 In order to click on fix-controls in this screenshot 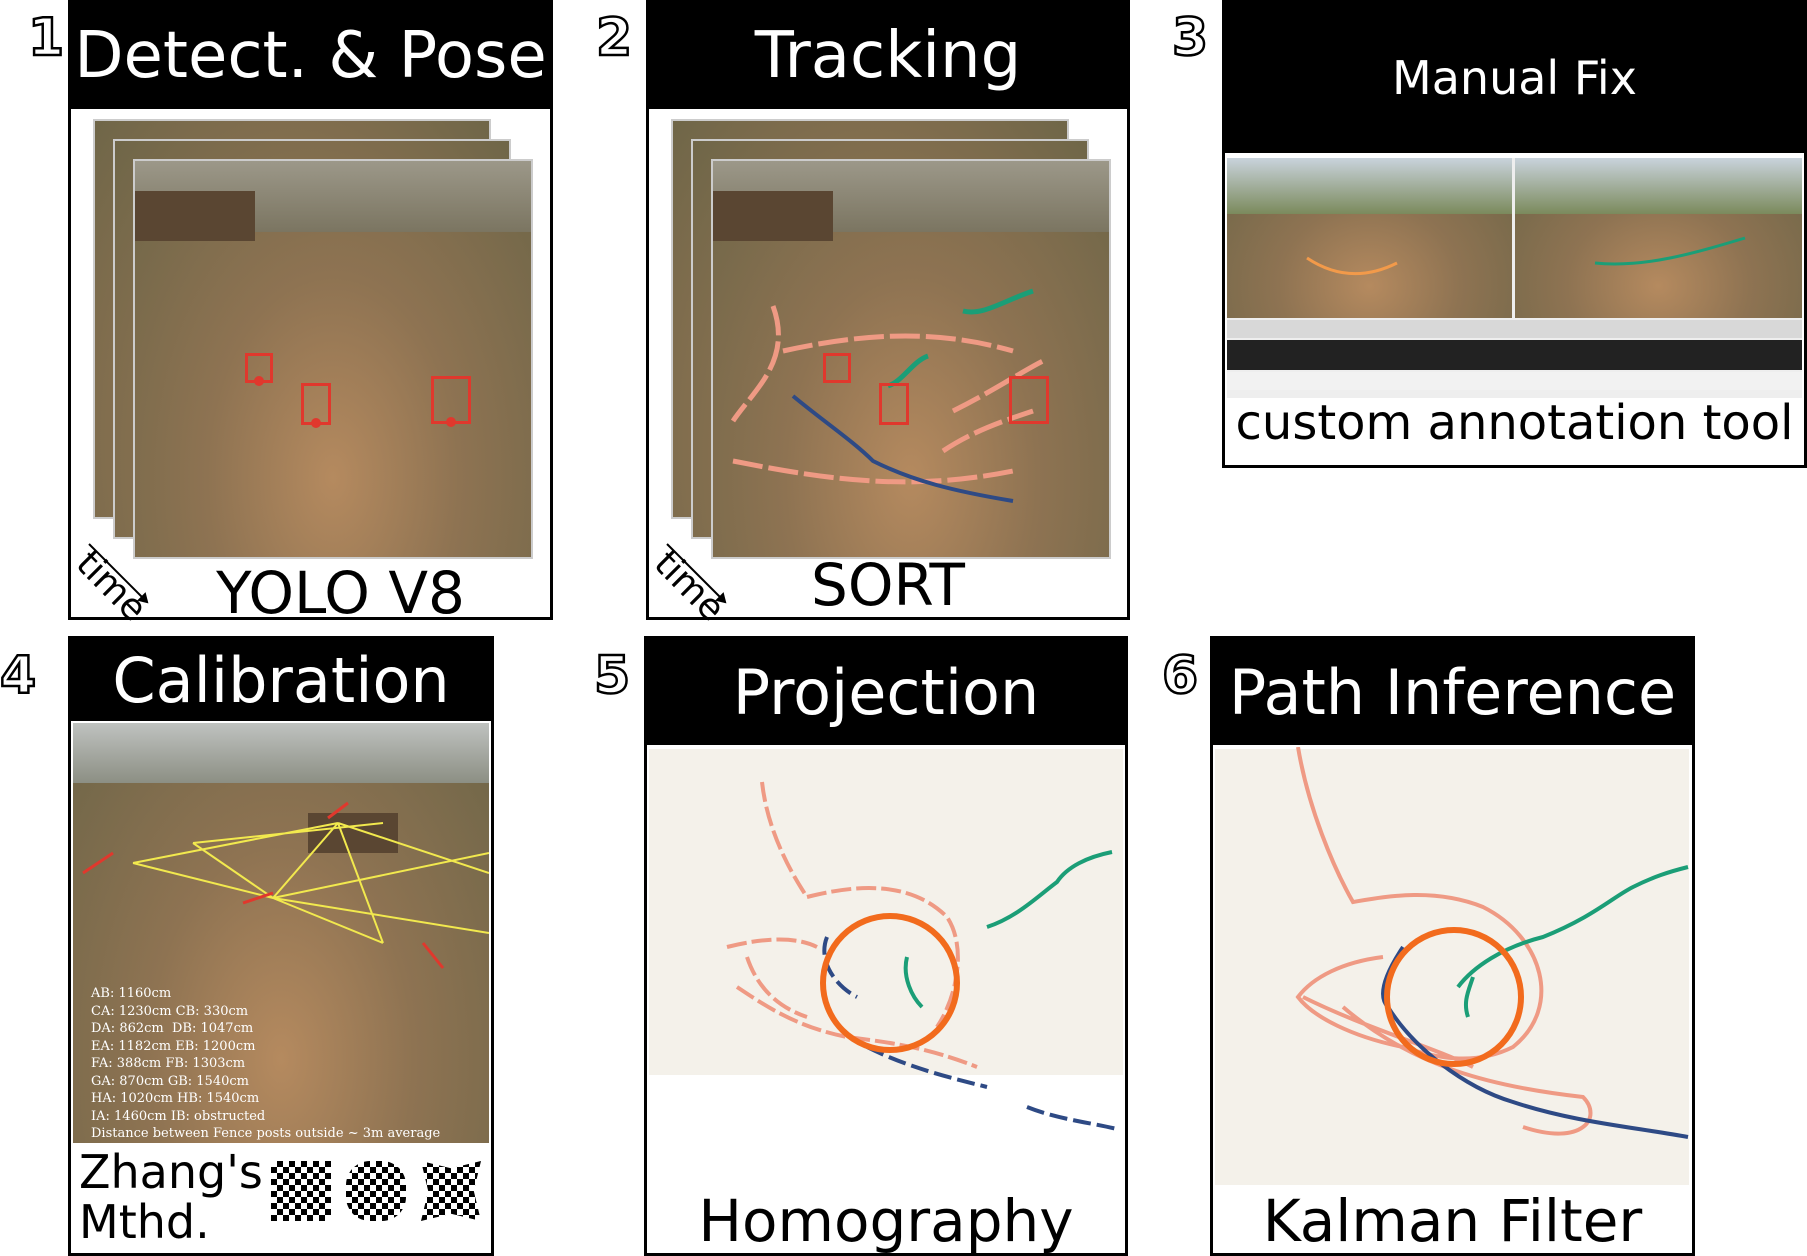, I will do `click(1514, 381)`.